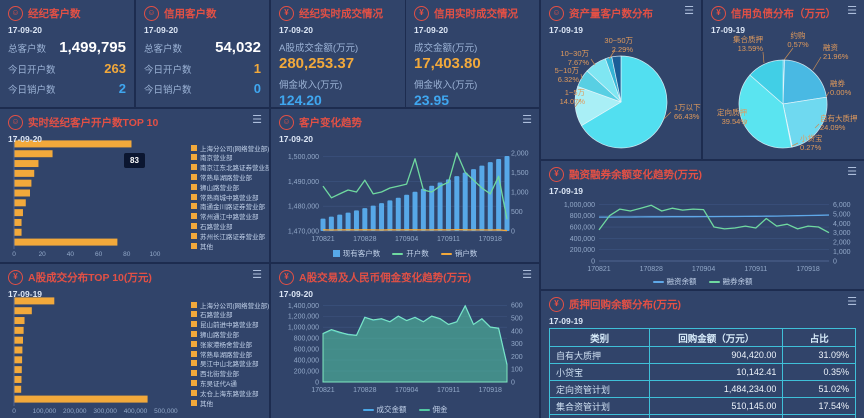 This screenshot has height=418, width=864. I want to click on panel-title: 客户变化趋势, so click(330, 123).